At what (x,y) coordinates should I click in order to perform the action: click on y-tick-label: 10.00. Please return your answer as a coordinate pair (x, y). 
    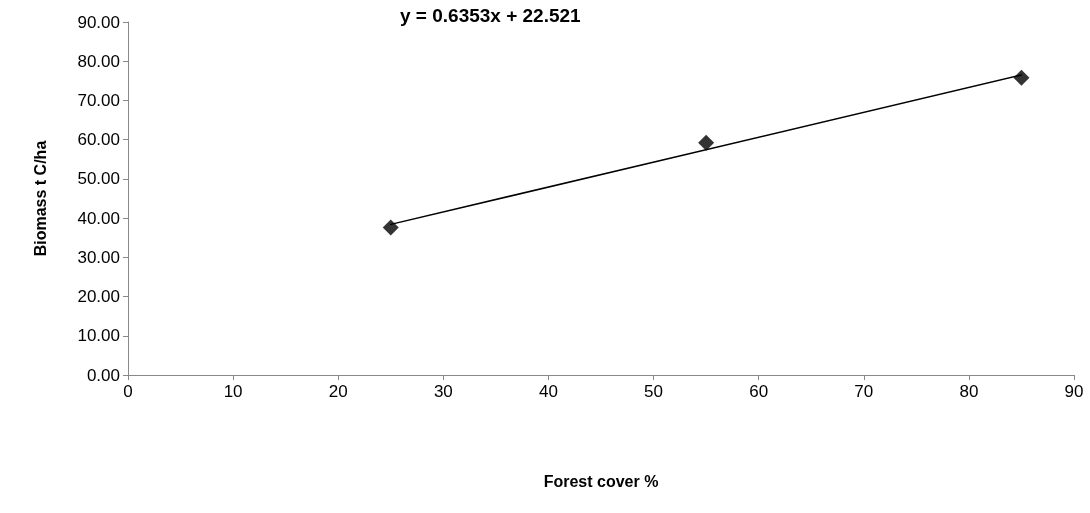
    Looking at the image, I should click on (98, 336).